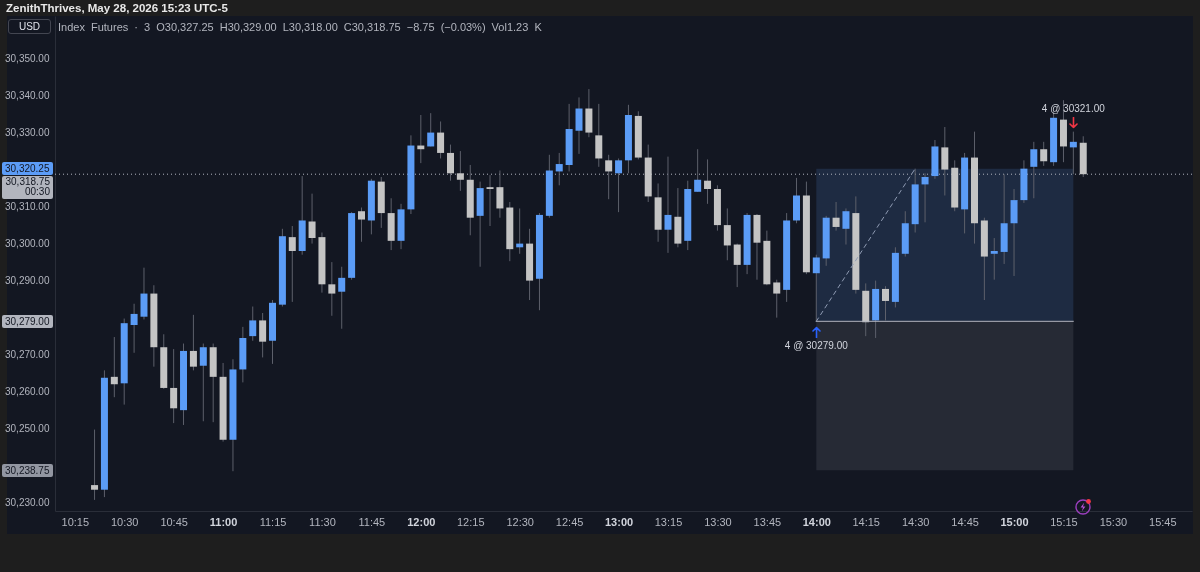  I want to click on x-tick-label: 13:30, so click(718, 521).